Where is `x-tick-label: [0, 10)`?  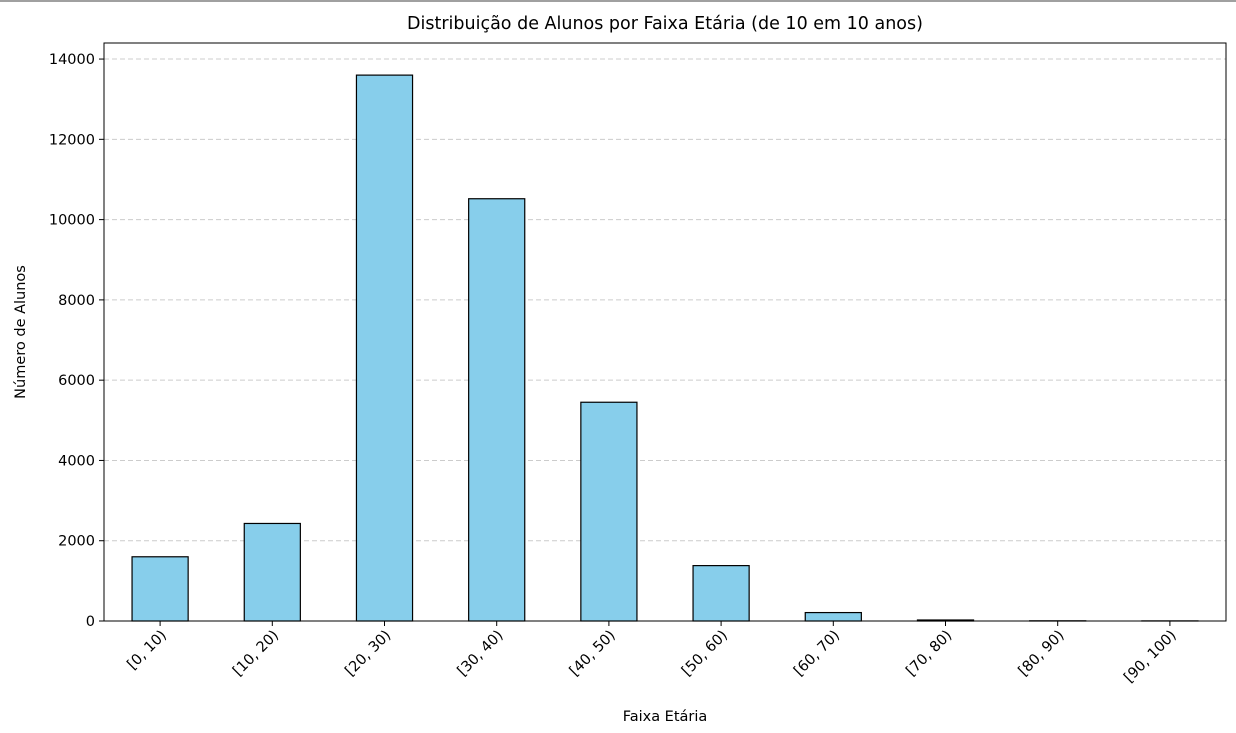
x-tick-label: [0, 10) is located at coordinates (147, 650).